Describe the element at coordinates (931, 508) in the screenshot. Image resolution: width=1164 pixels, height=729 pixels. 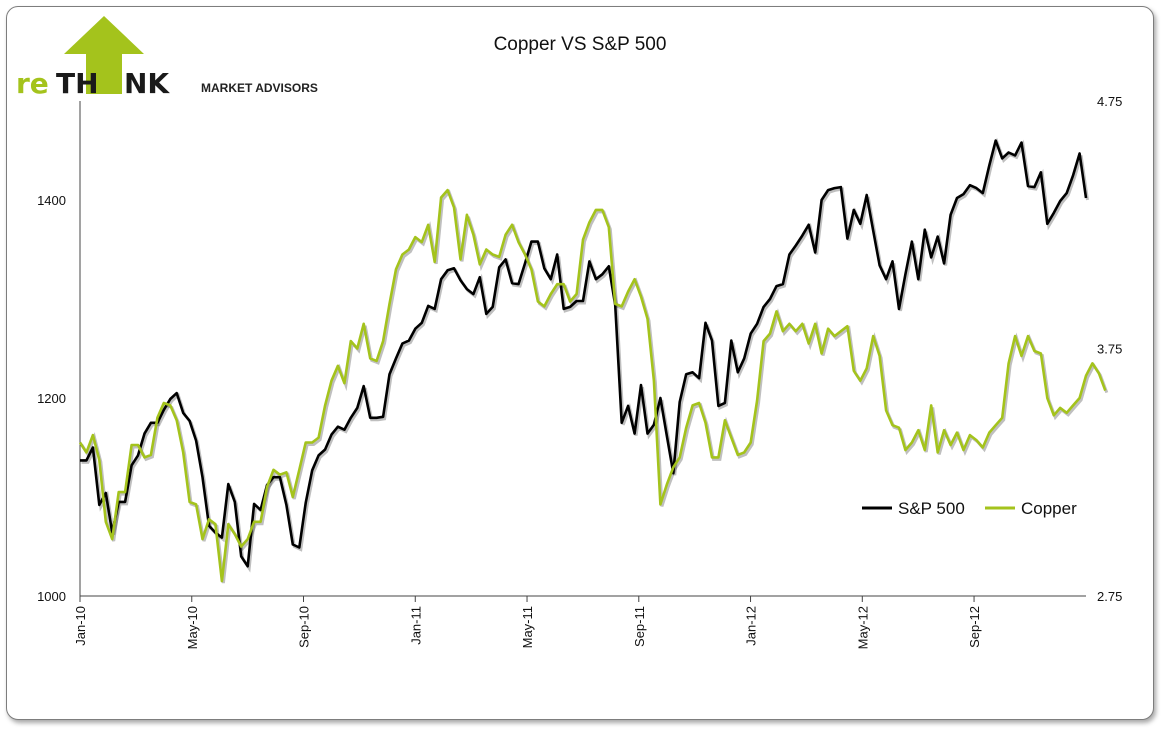
I see `legend-label-sp500: S&P 500` at that location.